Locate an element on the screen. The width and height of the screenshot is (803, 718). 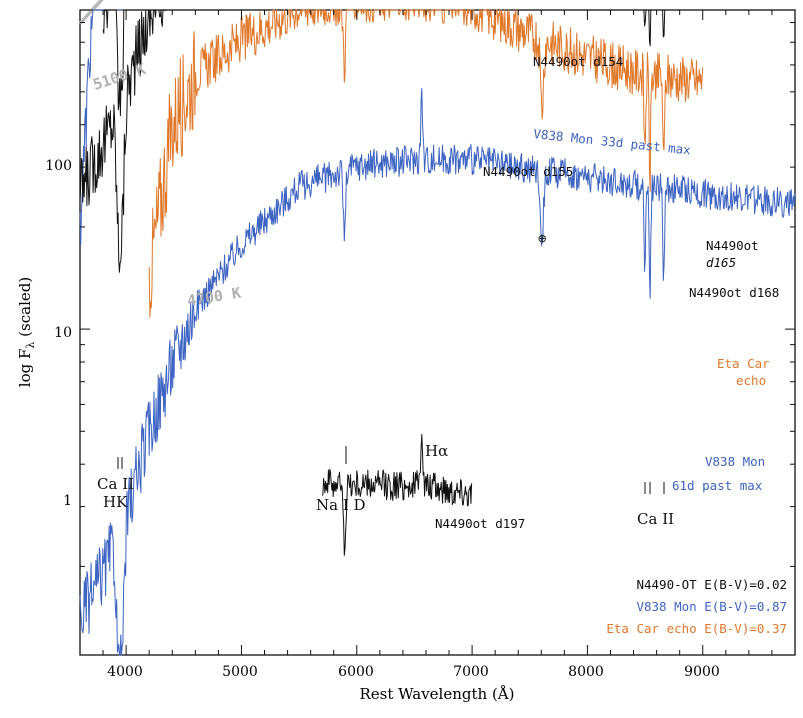
y-tick-label: 100 is located at coordinates (58, 166).